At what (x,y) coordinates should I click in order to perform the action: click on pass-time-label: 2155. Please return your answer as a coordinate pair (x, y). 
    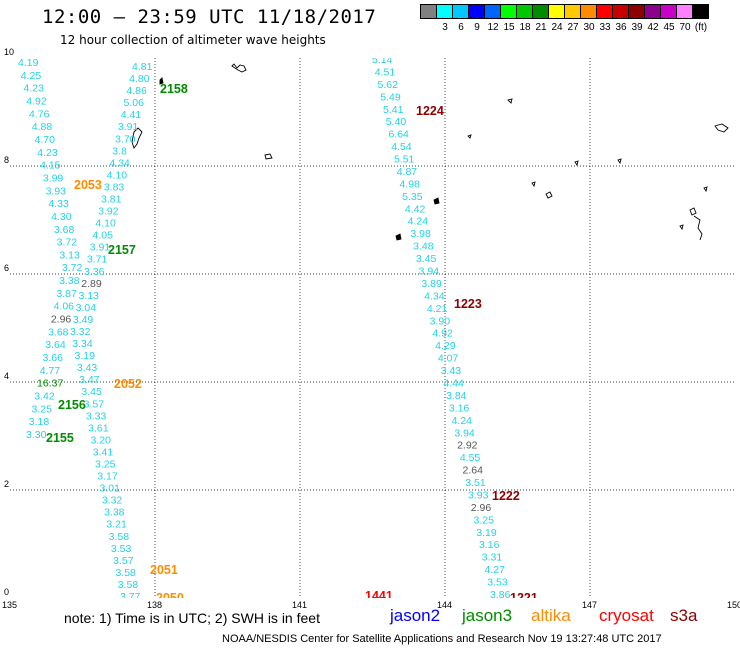
    Looking at the image, I should click on (60, 438).